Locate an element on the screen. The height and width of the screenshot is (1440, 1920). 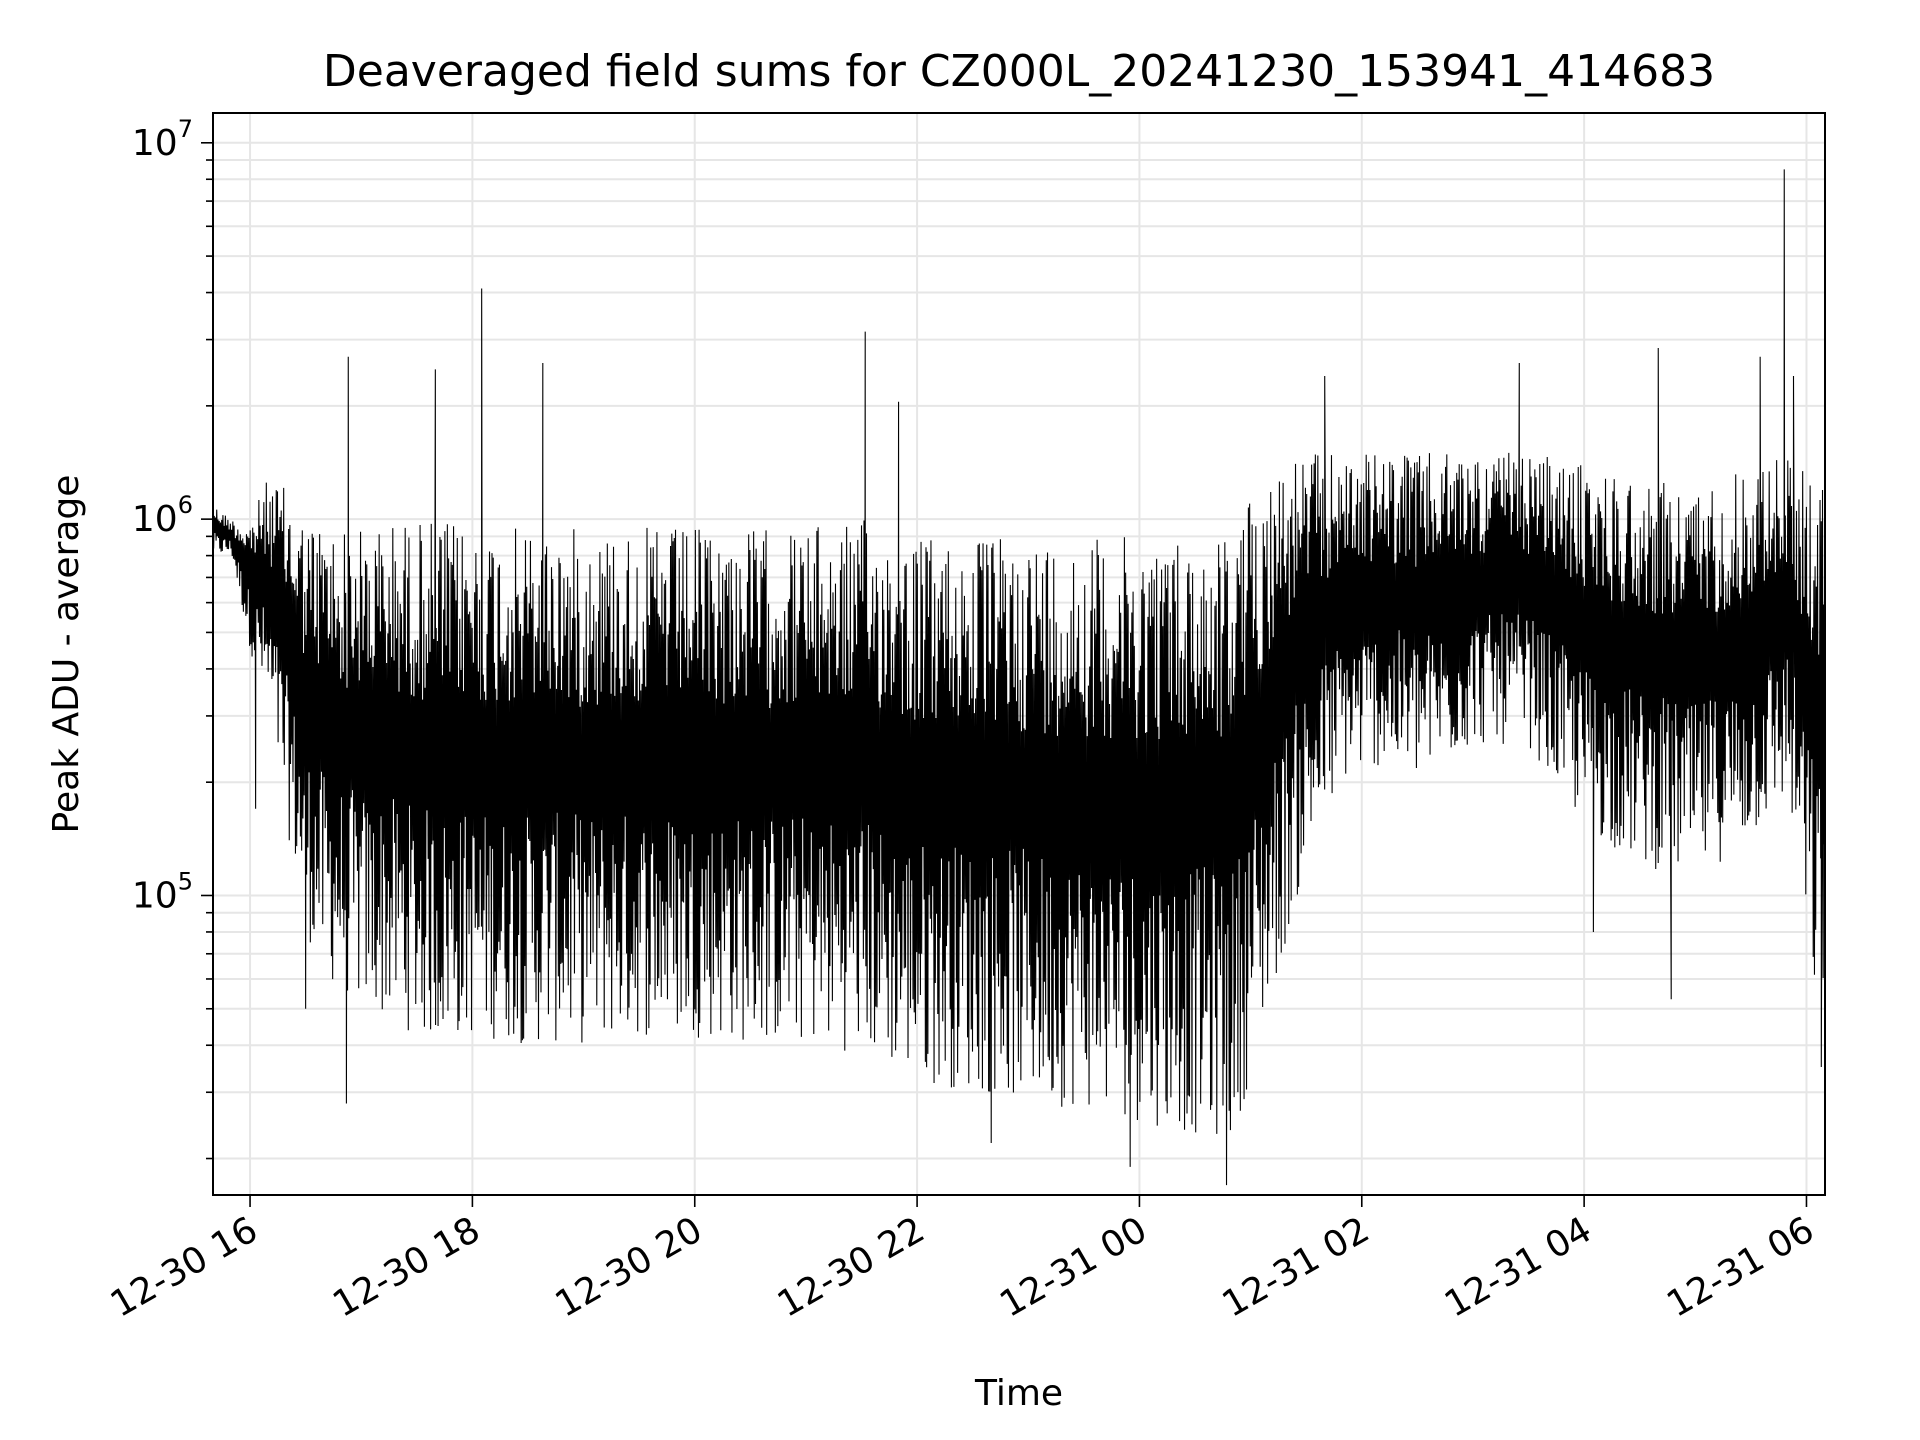
y-tick-label: 10⁶ is located at coordinates (162, 515).